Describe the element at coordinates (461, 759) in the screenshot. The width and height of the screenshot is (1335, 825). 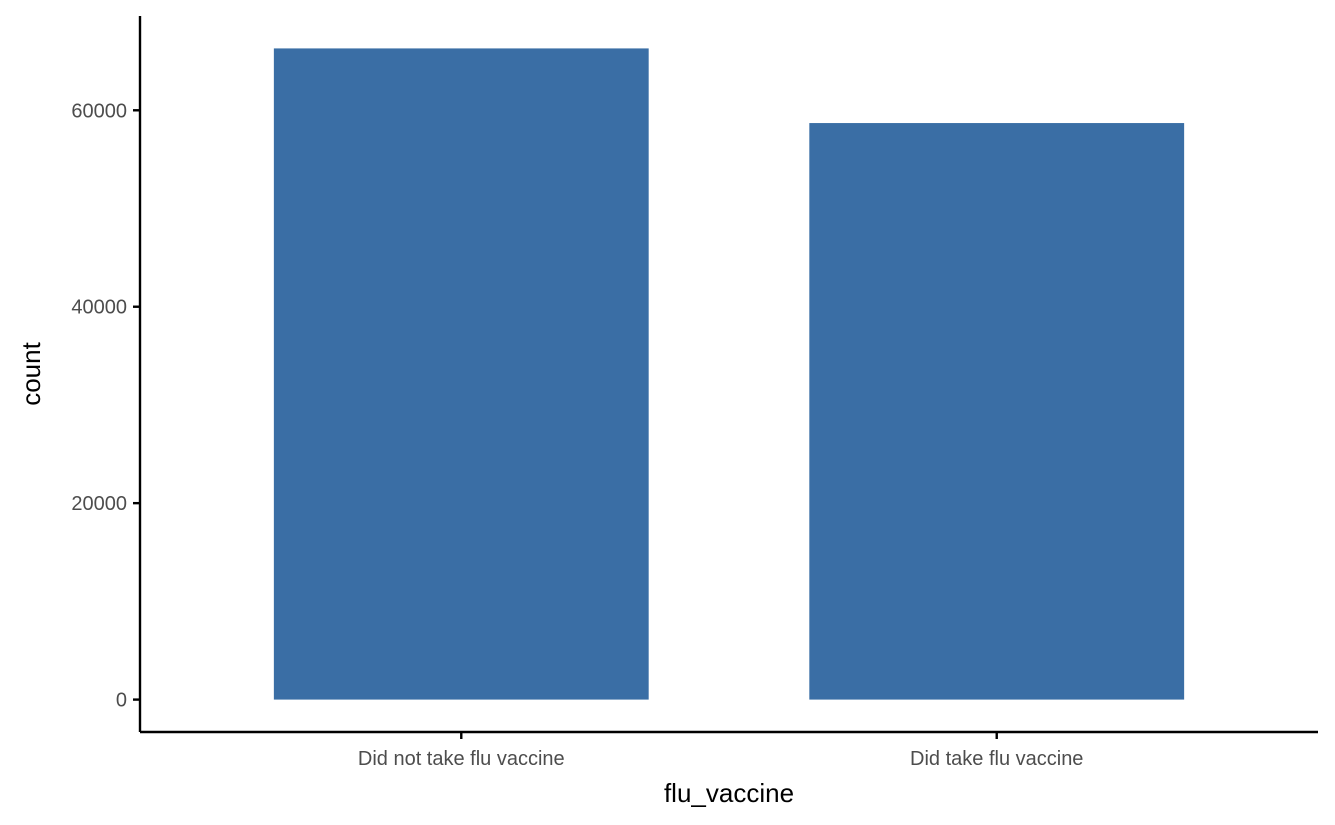
I see `x-tick-label: Did not take flu vaccine` at that location.